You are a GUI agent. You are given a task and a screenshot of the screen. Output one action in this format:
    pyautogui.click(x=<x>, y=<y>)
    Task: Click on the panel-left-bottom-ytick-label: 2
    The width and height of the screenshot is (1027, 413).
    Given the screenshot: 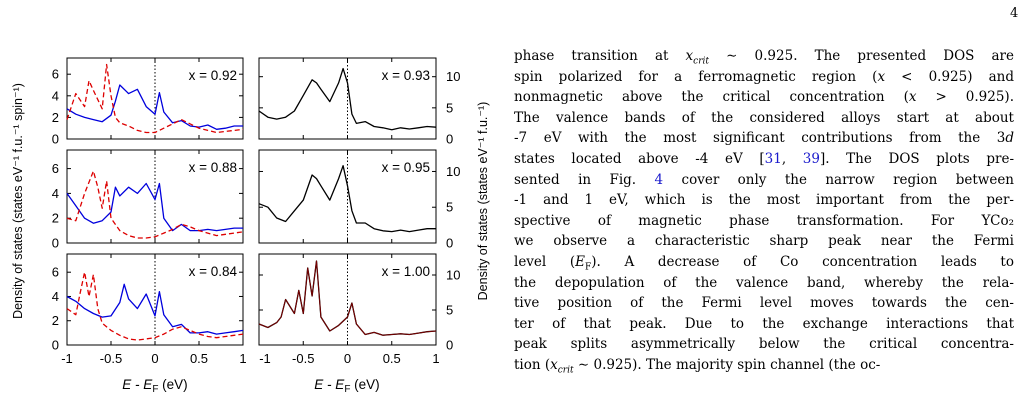 What is the action you would take?
    pyautogui.click(x=55, y=320)
    